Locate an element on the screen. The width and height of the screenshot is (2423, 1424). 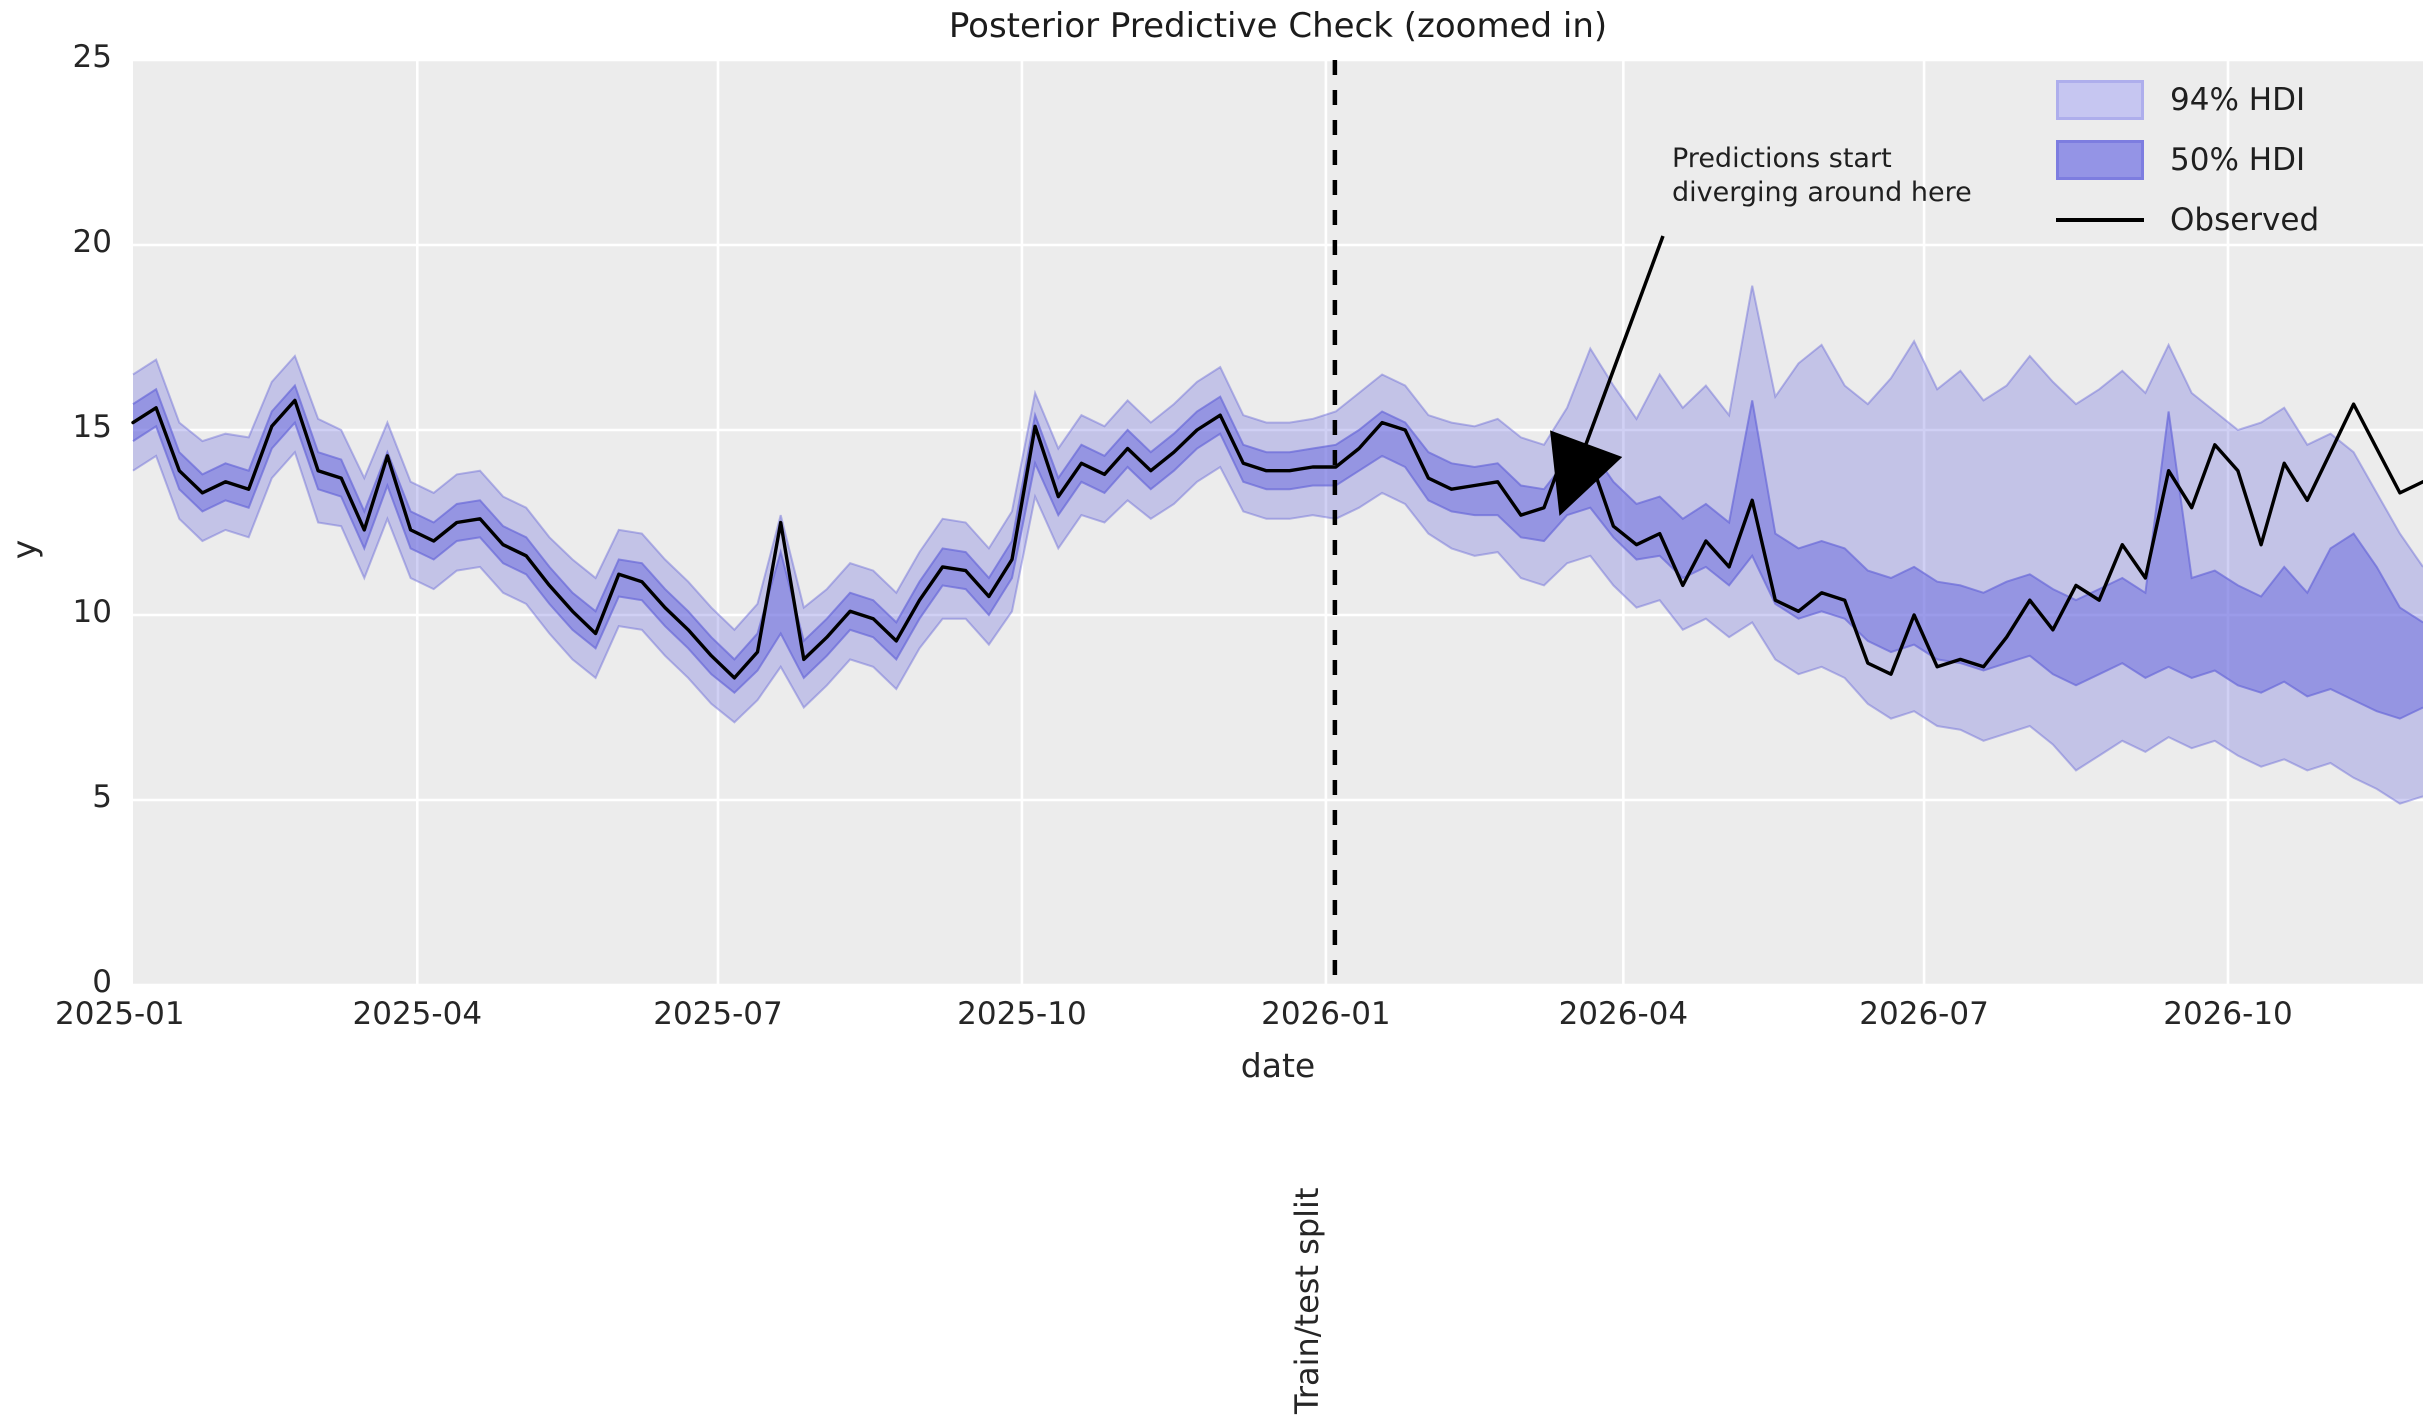
x-tick-label: 2025-04 is located at coordinates (417, 1014).